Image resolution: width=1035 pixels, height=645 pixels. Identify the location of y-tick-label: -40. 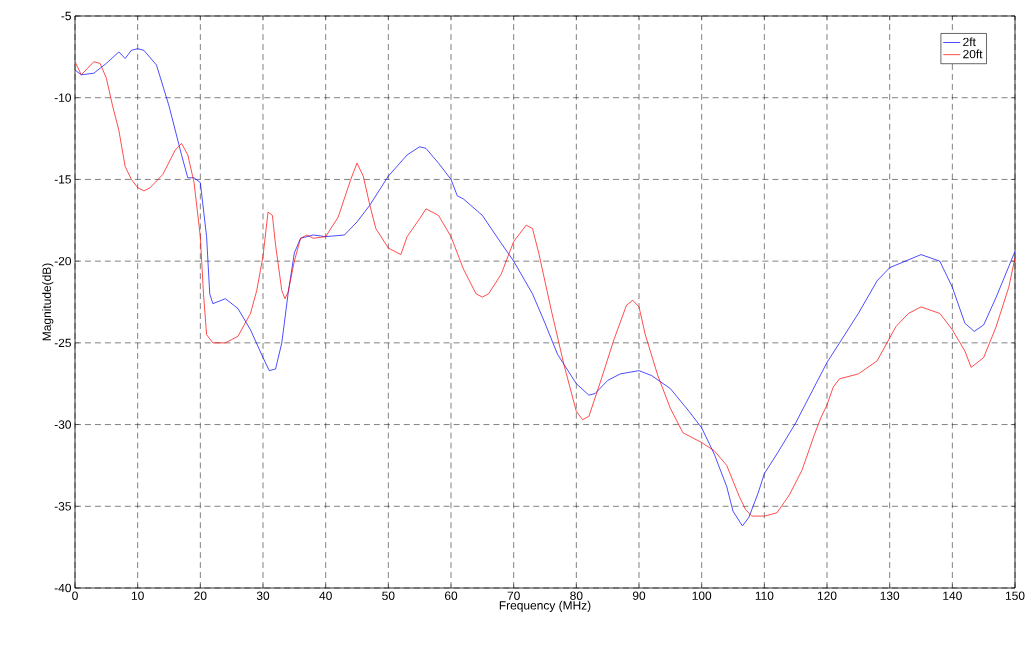
(63, 588).